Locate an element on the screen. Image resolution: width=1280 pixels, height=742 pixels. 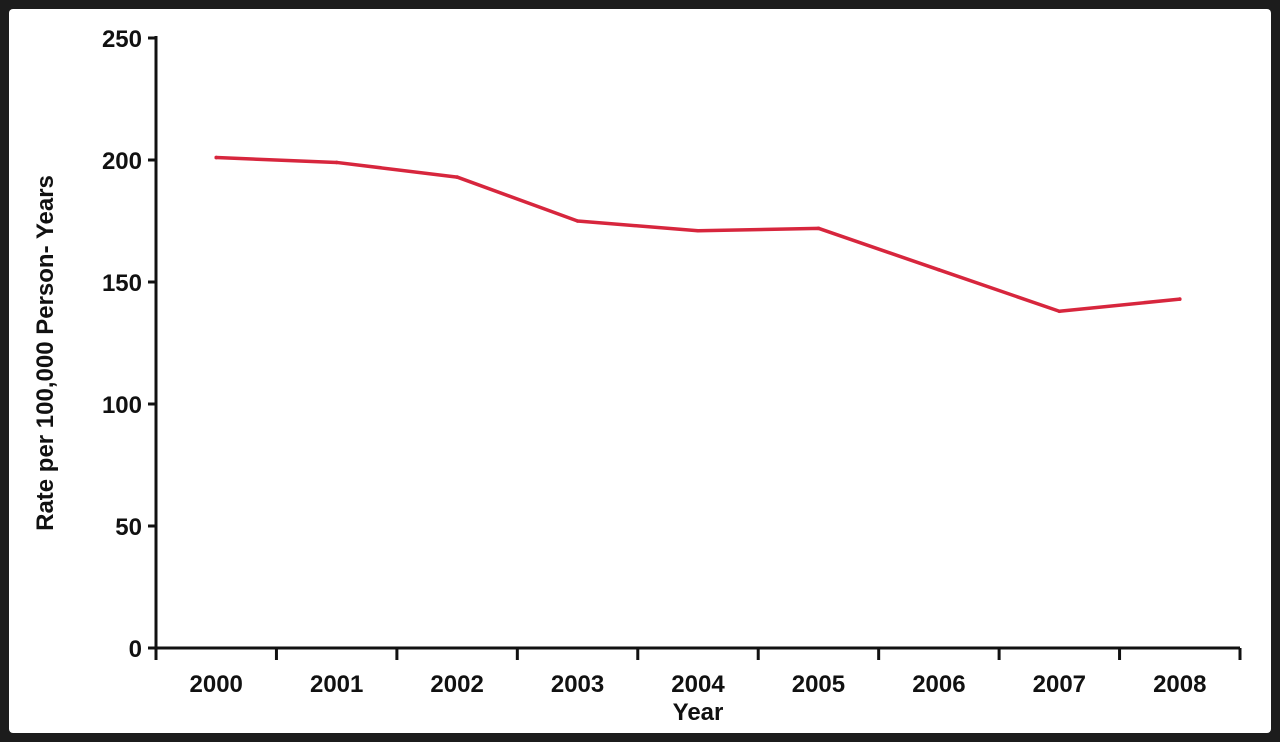
y-tick-label: 150 is located at coordinates (122, 283).